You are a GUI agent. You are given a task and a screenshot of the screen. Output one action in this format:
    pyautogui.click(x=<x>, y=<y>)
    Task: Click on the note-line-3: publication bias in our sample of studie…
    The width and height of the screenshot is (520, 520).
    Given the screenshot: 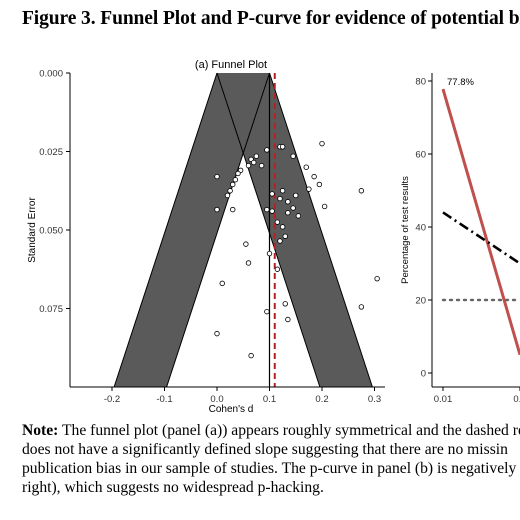 What is the action you would take?
    pyautogui.click(x=271, y=468)
    